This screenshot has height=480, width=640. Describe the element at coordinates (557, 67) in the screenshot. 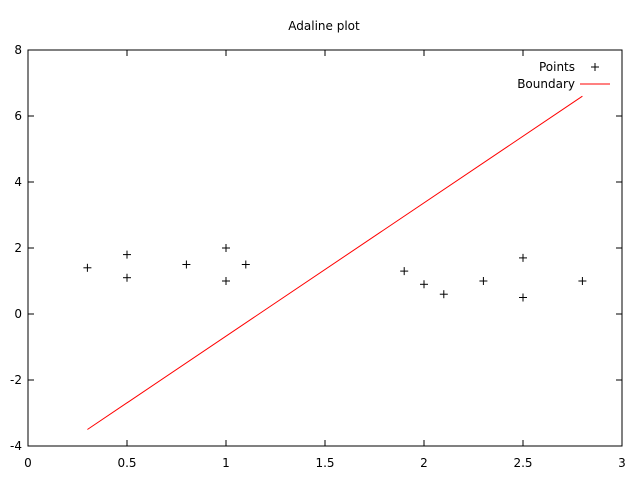

I see `legend-label-points: Points` at that location.